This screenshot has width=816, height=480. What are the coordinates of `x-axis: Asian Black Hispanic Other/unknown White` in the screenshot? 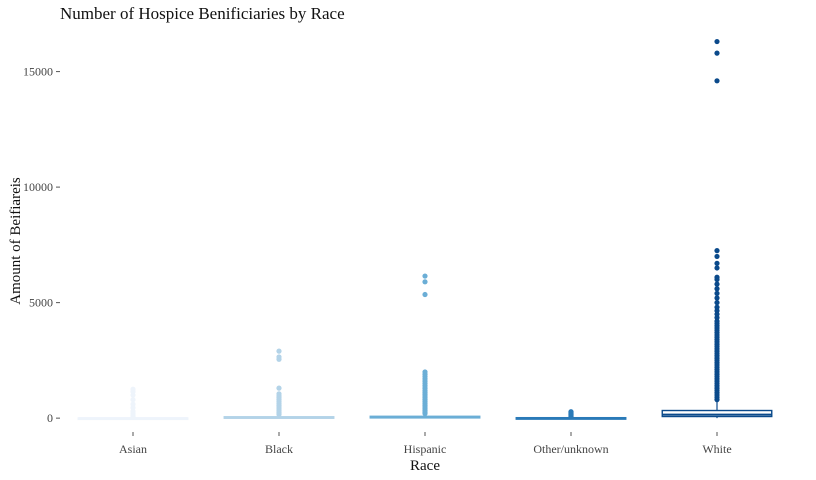 It's located at (425, 444).